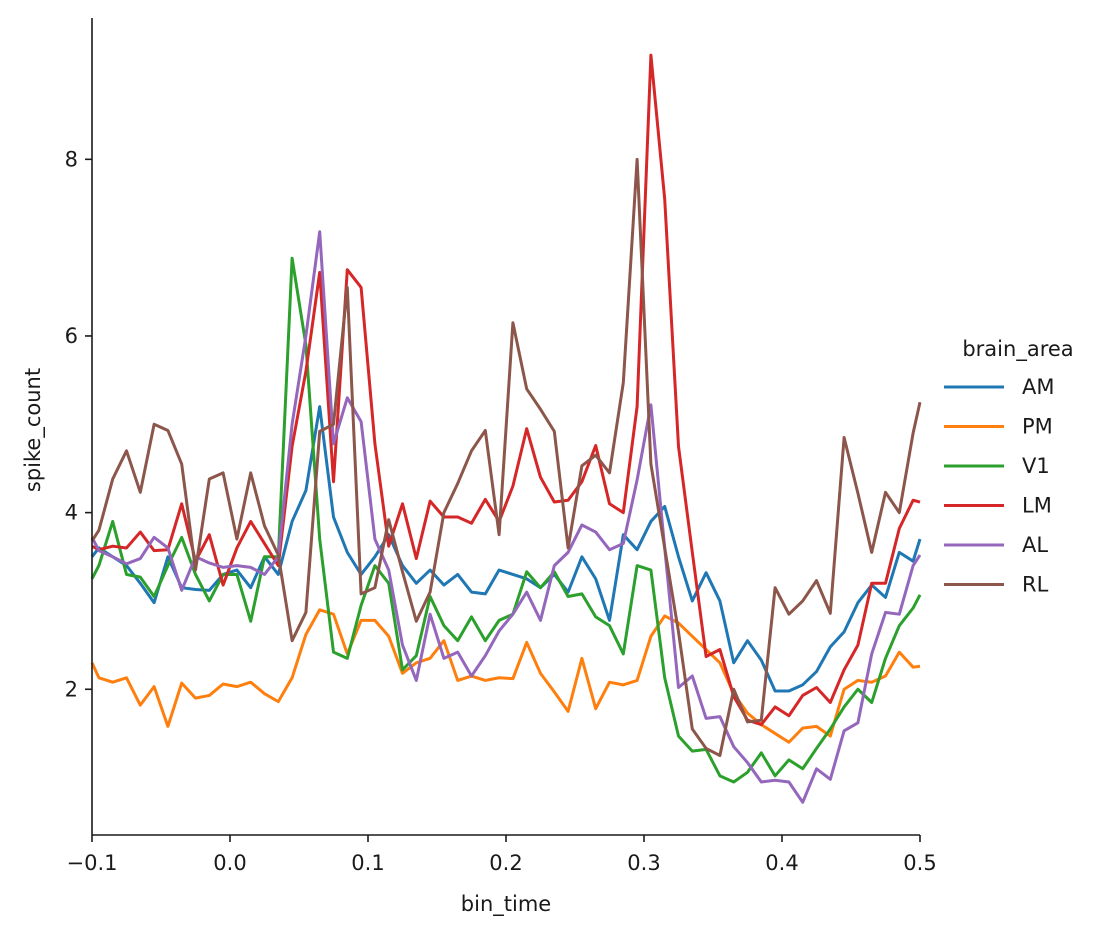 Image resolution: width=1100 pixels, height=936 pixels. Describe the element at coordinates (919, 863) in the screenshot. I see `x-tick-label: 0.5` at that location.